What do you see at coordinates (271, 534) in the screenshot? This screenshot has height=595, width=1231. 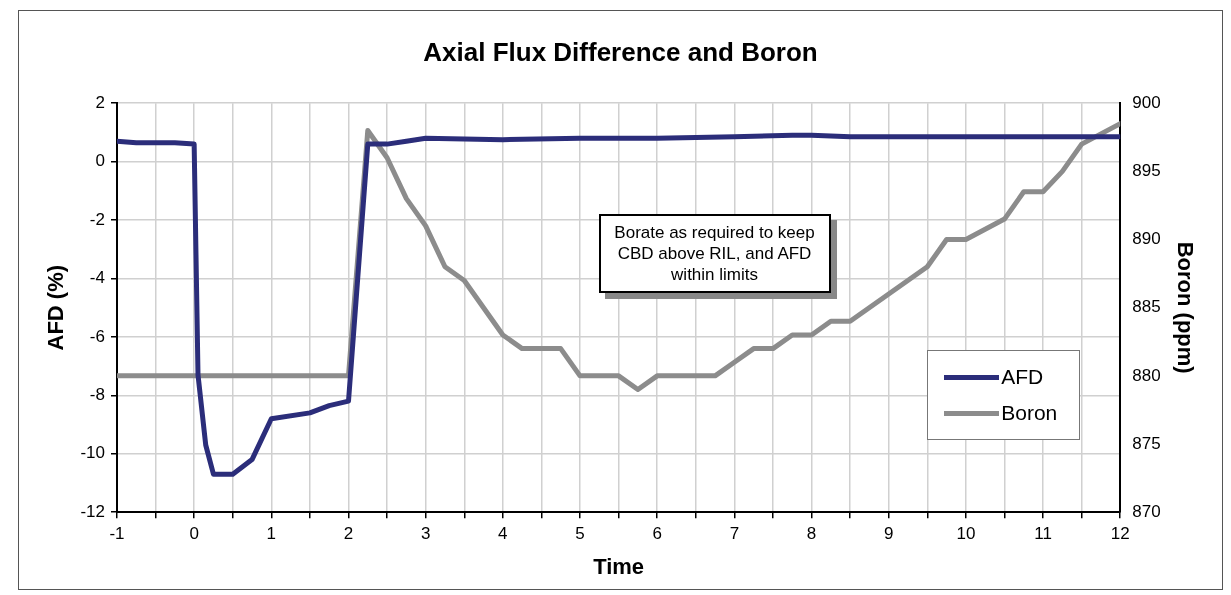 I see `x-tick-label: 1` at bounding box center [271, 534].